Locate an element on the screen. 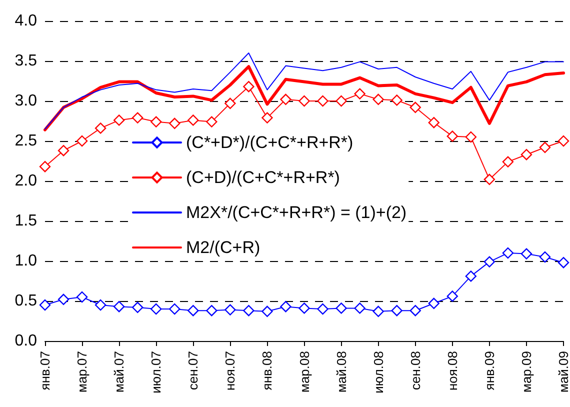 This screenshot has width=570, height=407. x-tick-label: июл.08 is located at coordinates (378, 372).